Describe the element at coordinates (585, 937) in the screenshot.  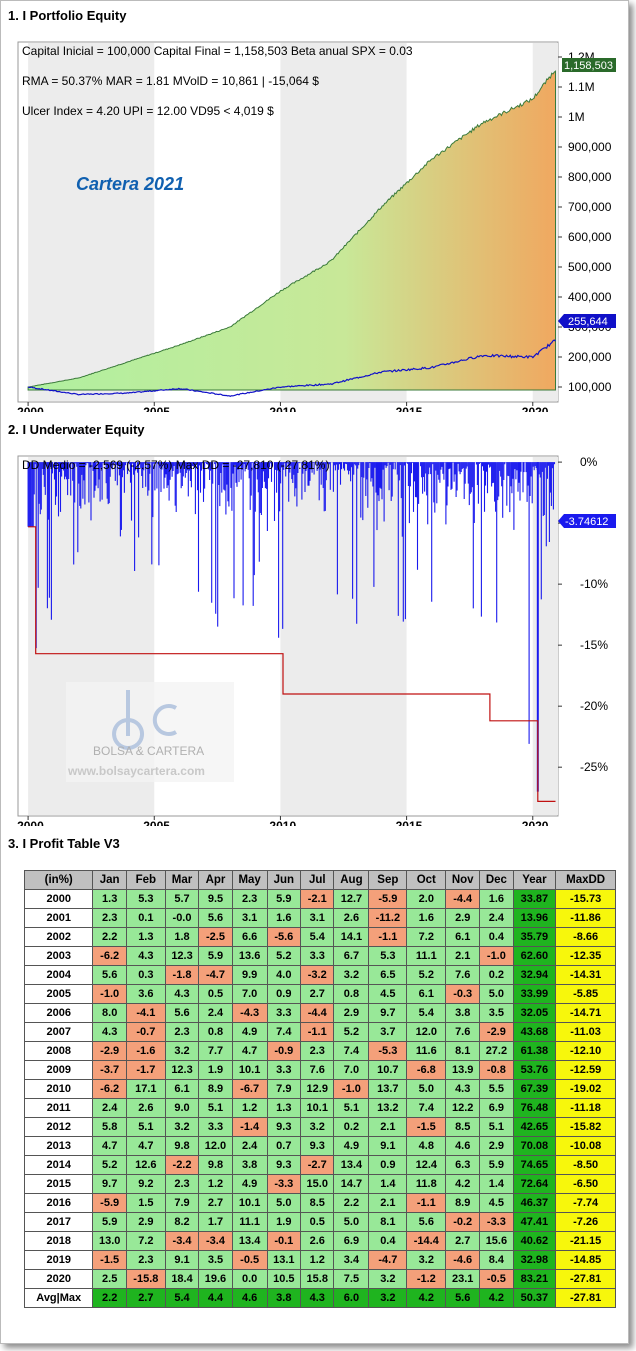
I see `maxdd-cell: -8.66` at that location.